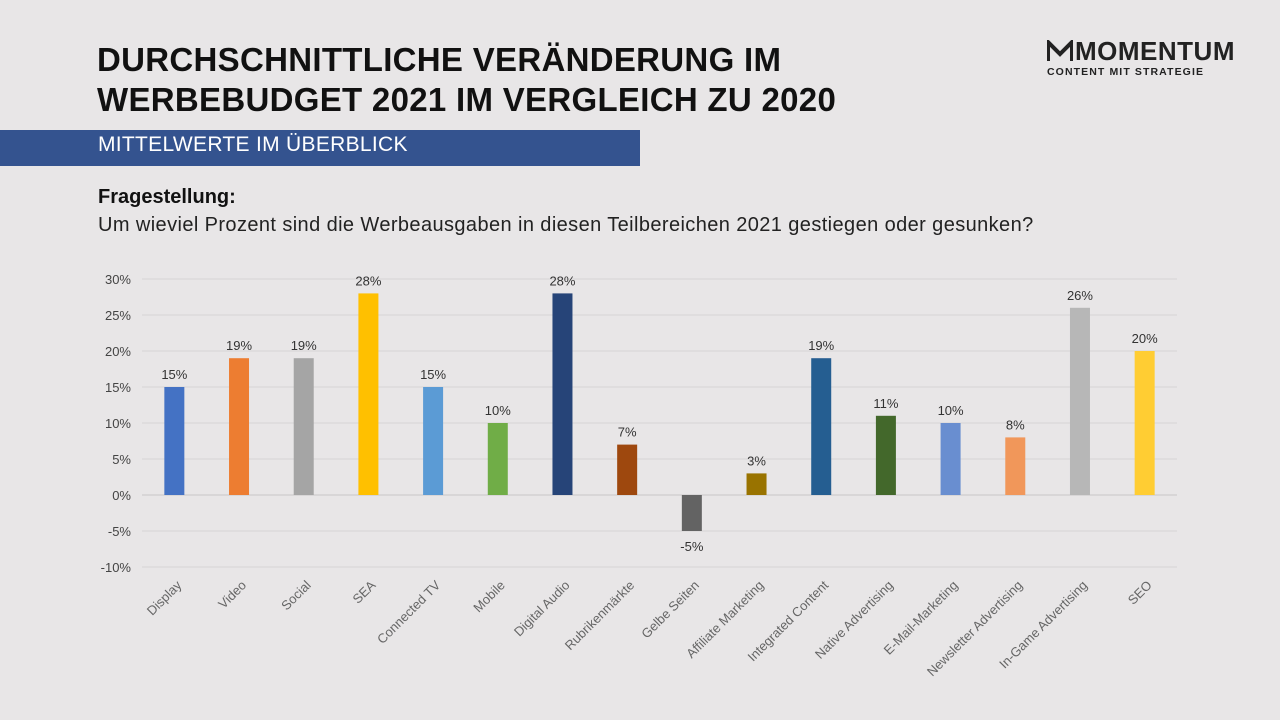 Image resolution: width=1280 pixels, height=720 pixels. I want to click on data-label: -5%, so click(692, 546).